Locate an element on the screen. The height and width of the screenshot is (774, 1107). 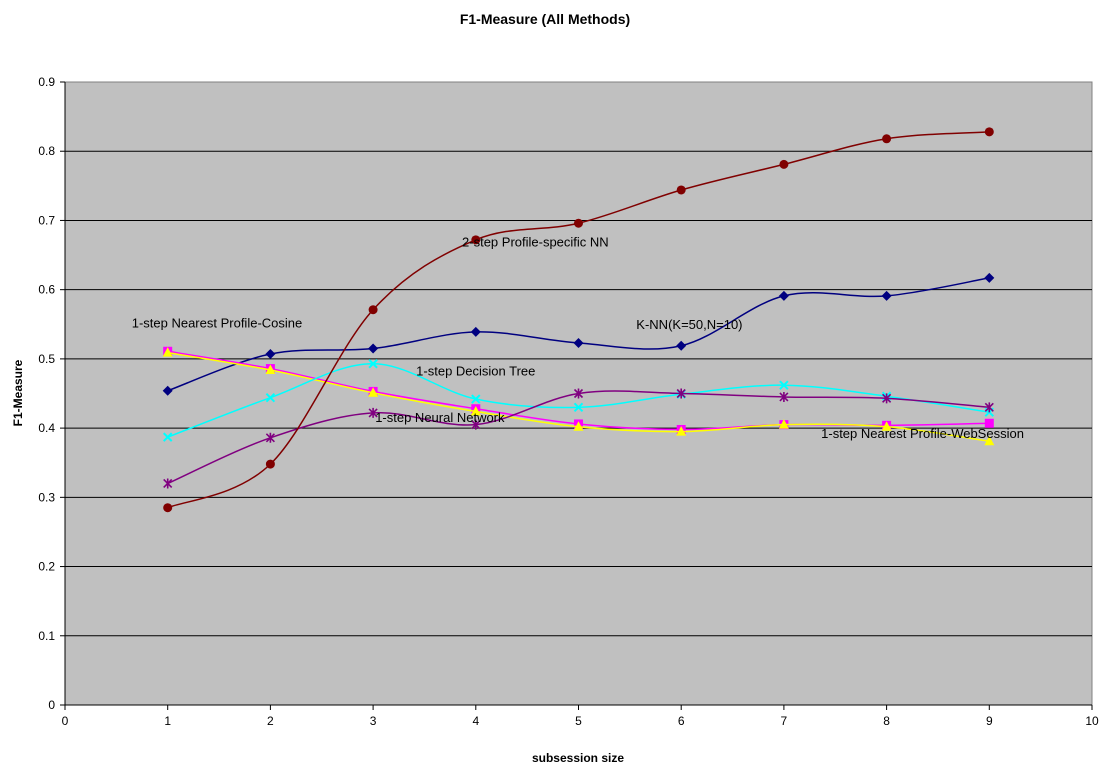
y-tick-label-0: 0 is located at coordinates (51, 705).